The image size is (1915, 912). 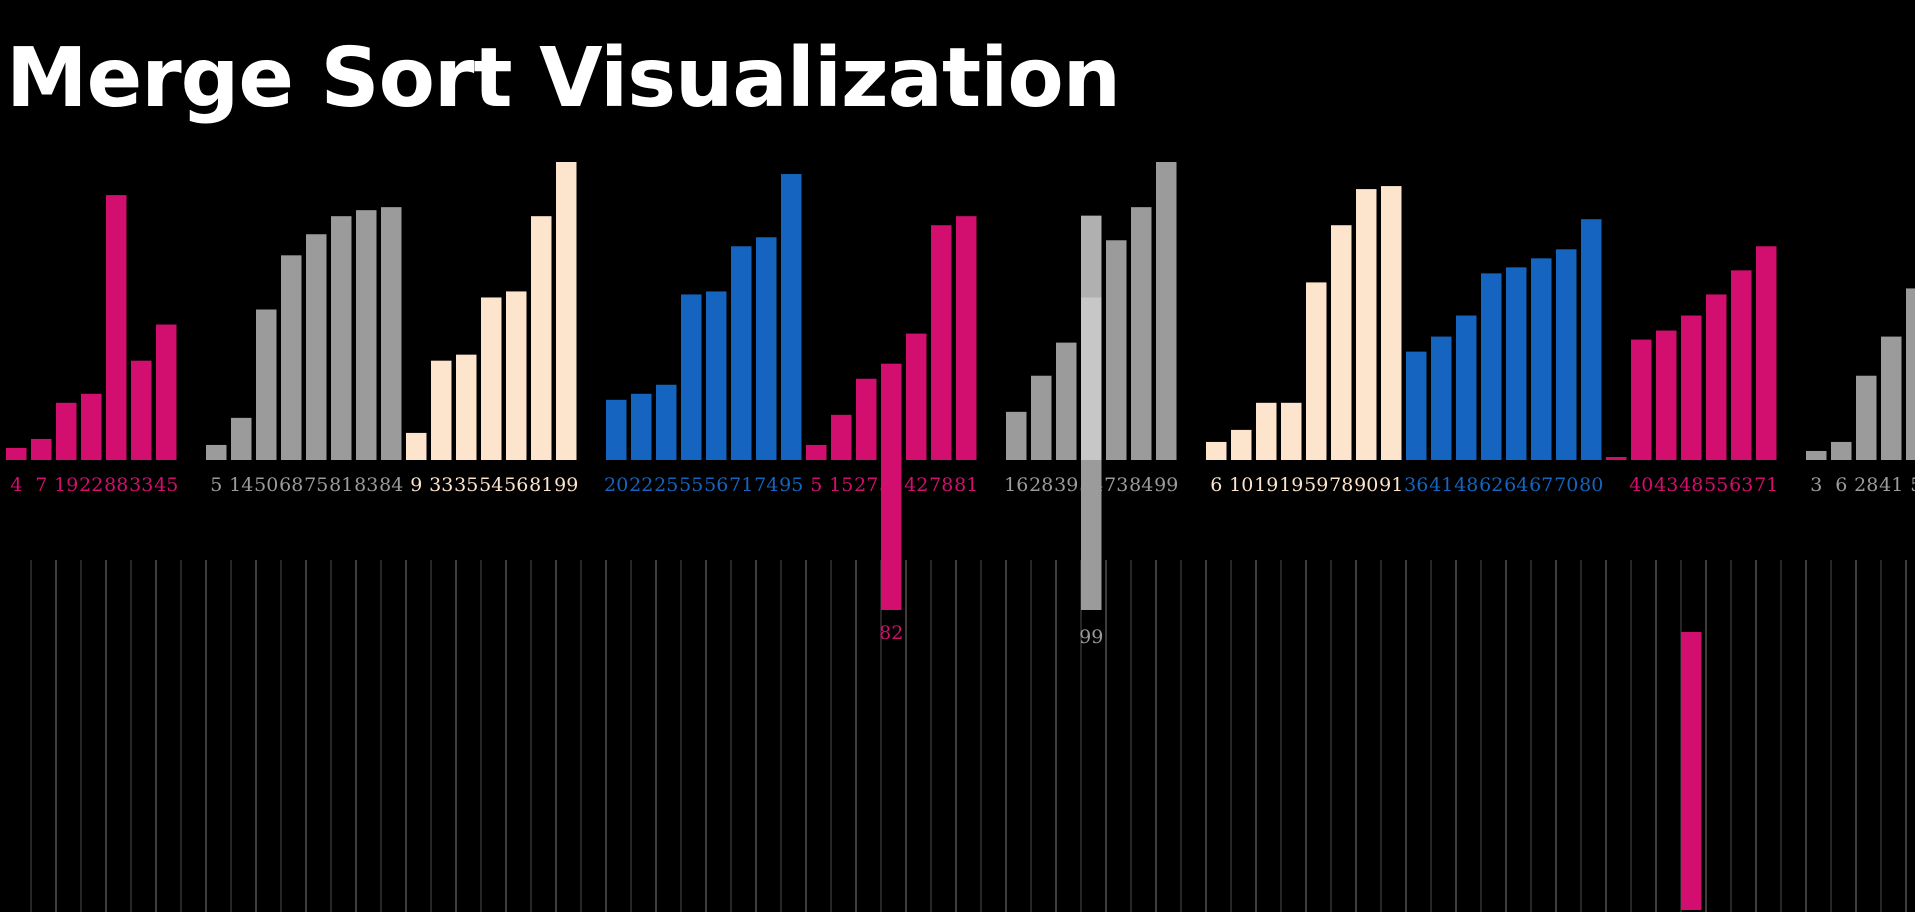 What do you see at coordinates (1541, 485) in the screenshot?
I see `bar-value-label: 67` at bounding box center [1541, 485].